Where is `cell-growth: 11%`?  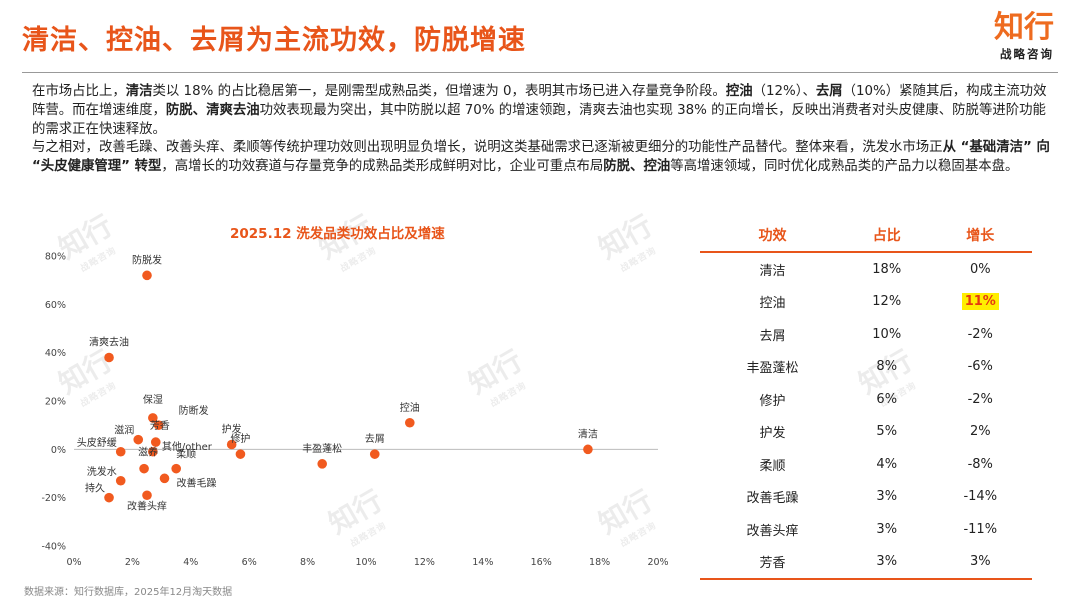
cell-growth: 11% is located at coordinates (980, 302).